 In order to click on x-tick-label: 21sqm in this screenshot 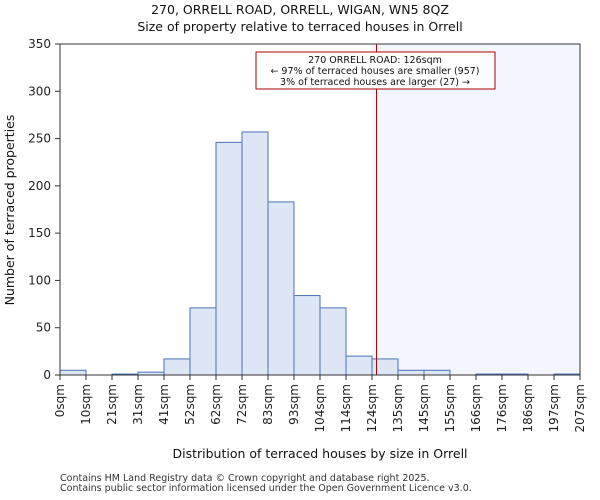, I will do `click(112, 404)`.